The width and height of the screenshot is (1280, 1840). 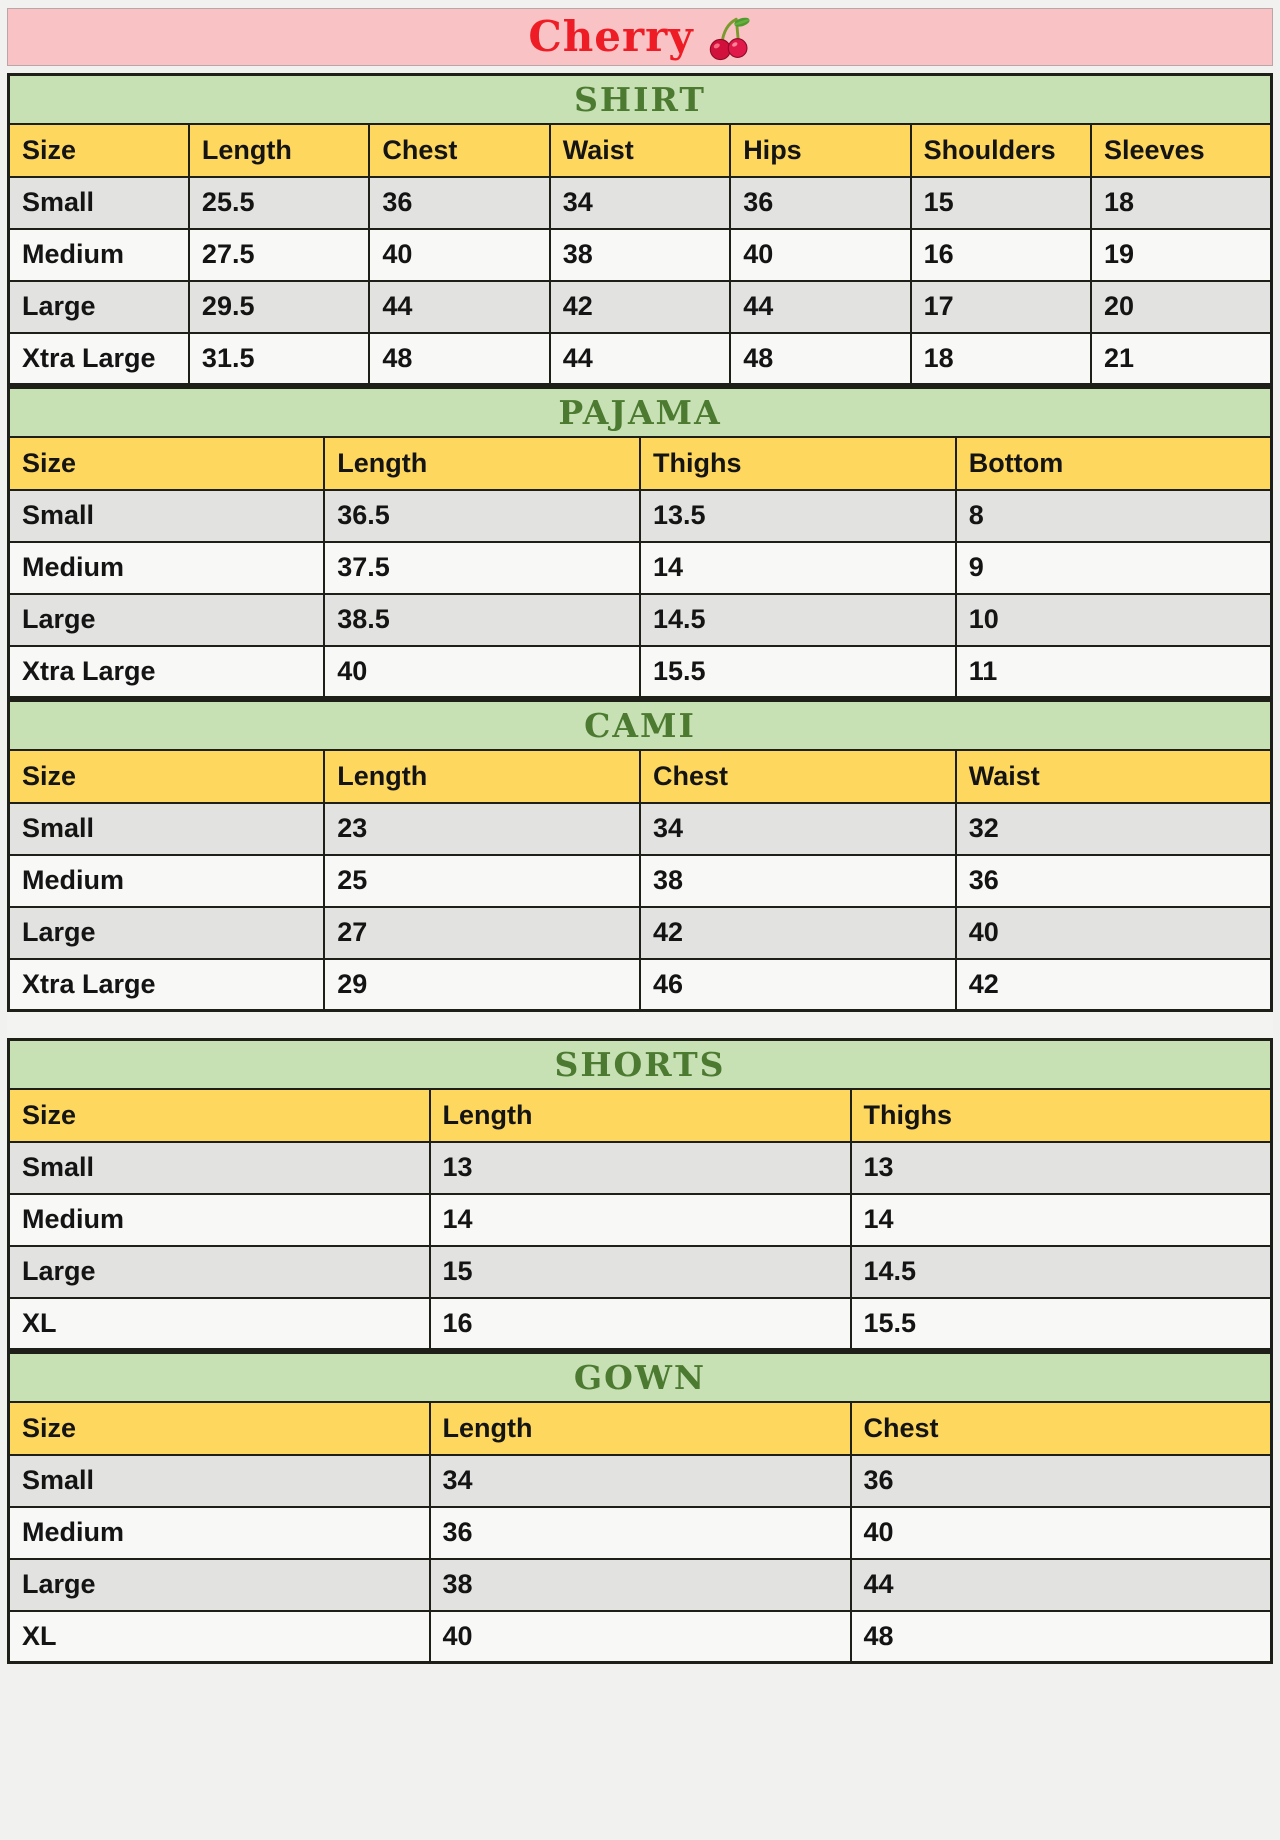 I want to click on table-row: Small 23 34 32, so click(x=640, y=828).